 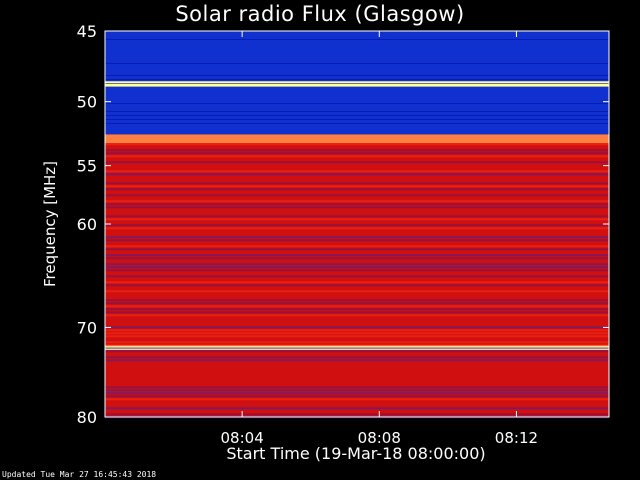 What do you see at coordinates (242, 438) in the screenshot?
I see `x-tick-label-0: 08:04` at bounding box center [242, 438].